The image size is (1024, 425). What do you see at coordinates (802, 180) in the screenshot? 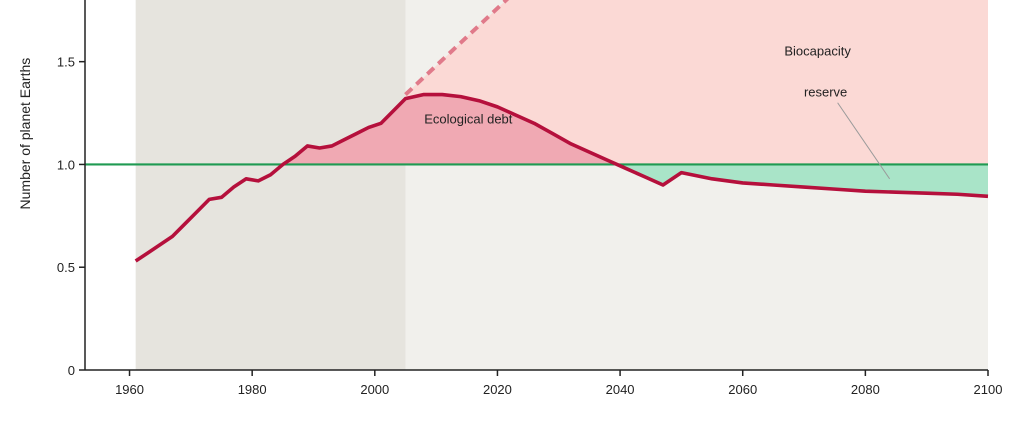
I see `biocapacity-reserve-area` at bounding box center [802, 180].